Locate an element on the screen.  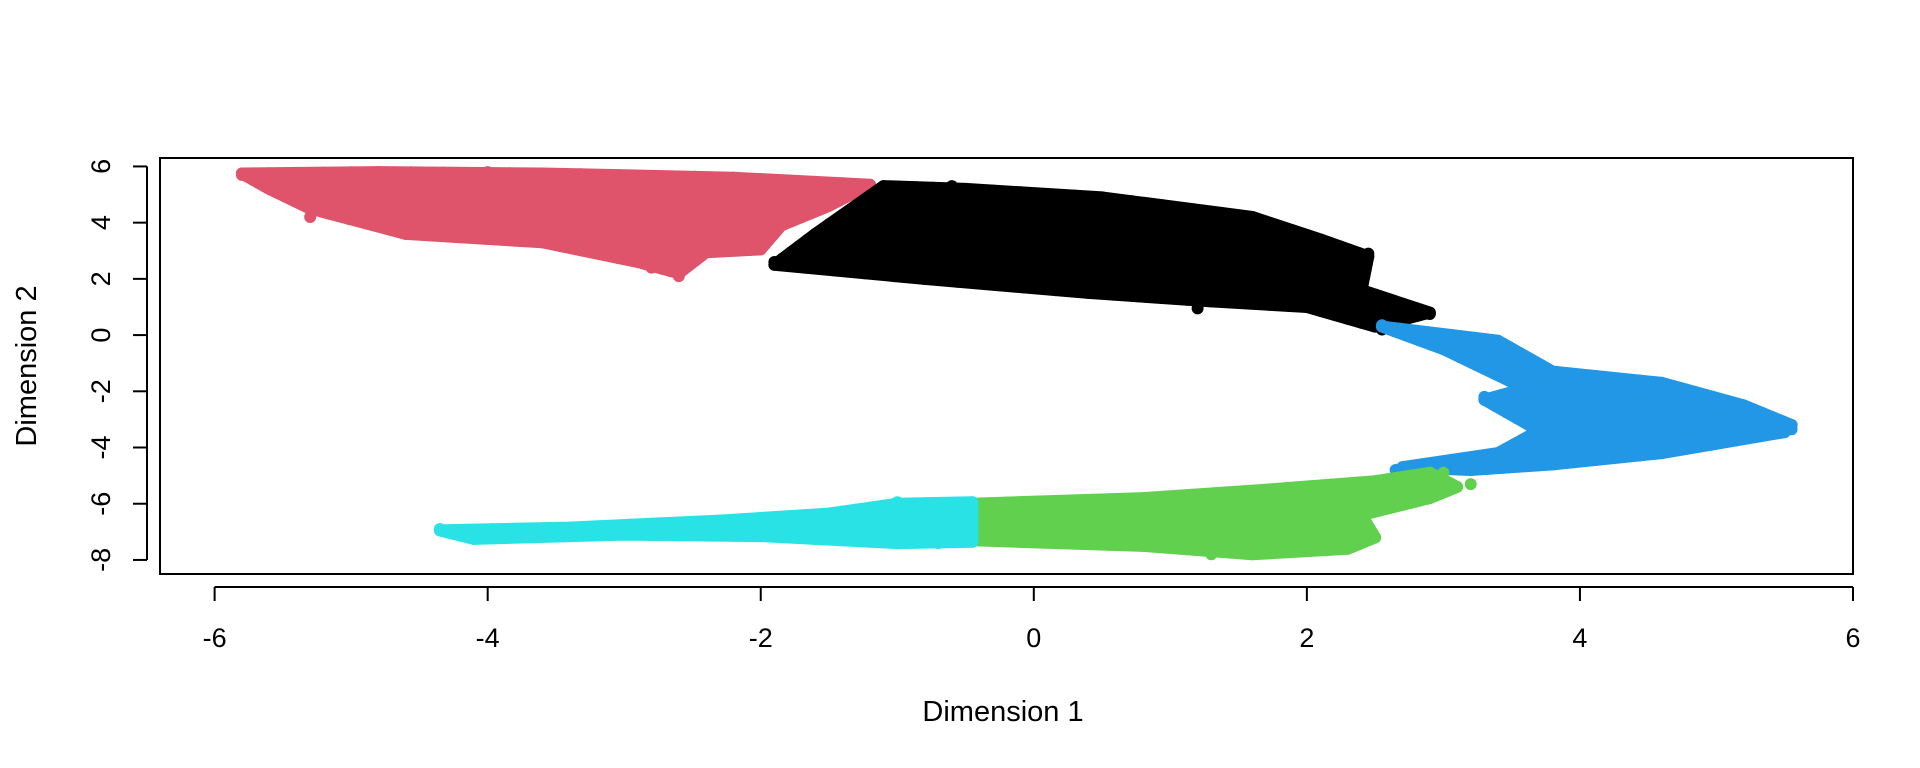
cluster-4-point is located at coordinates (1470, 484).